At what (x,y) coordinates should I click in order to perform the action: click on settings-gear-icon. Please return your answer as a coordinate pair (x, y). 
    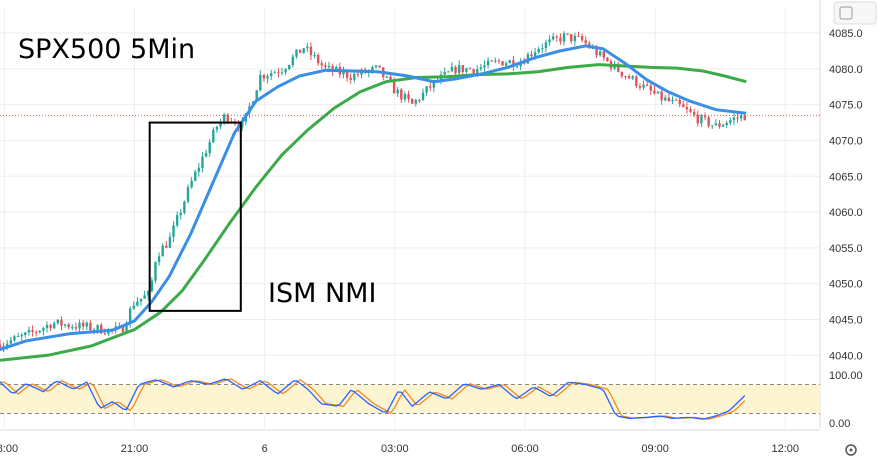
    Looking at the image, I should click on (851, 450).